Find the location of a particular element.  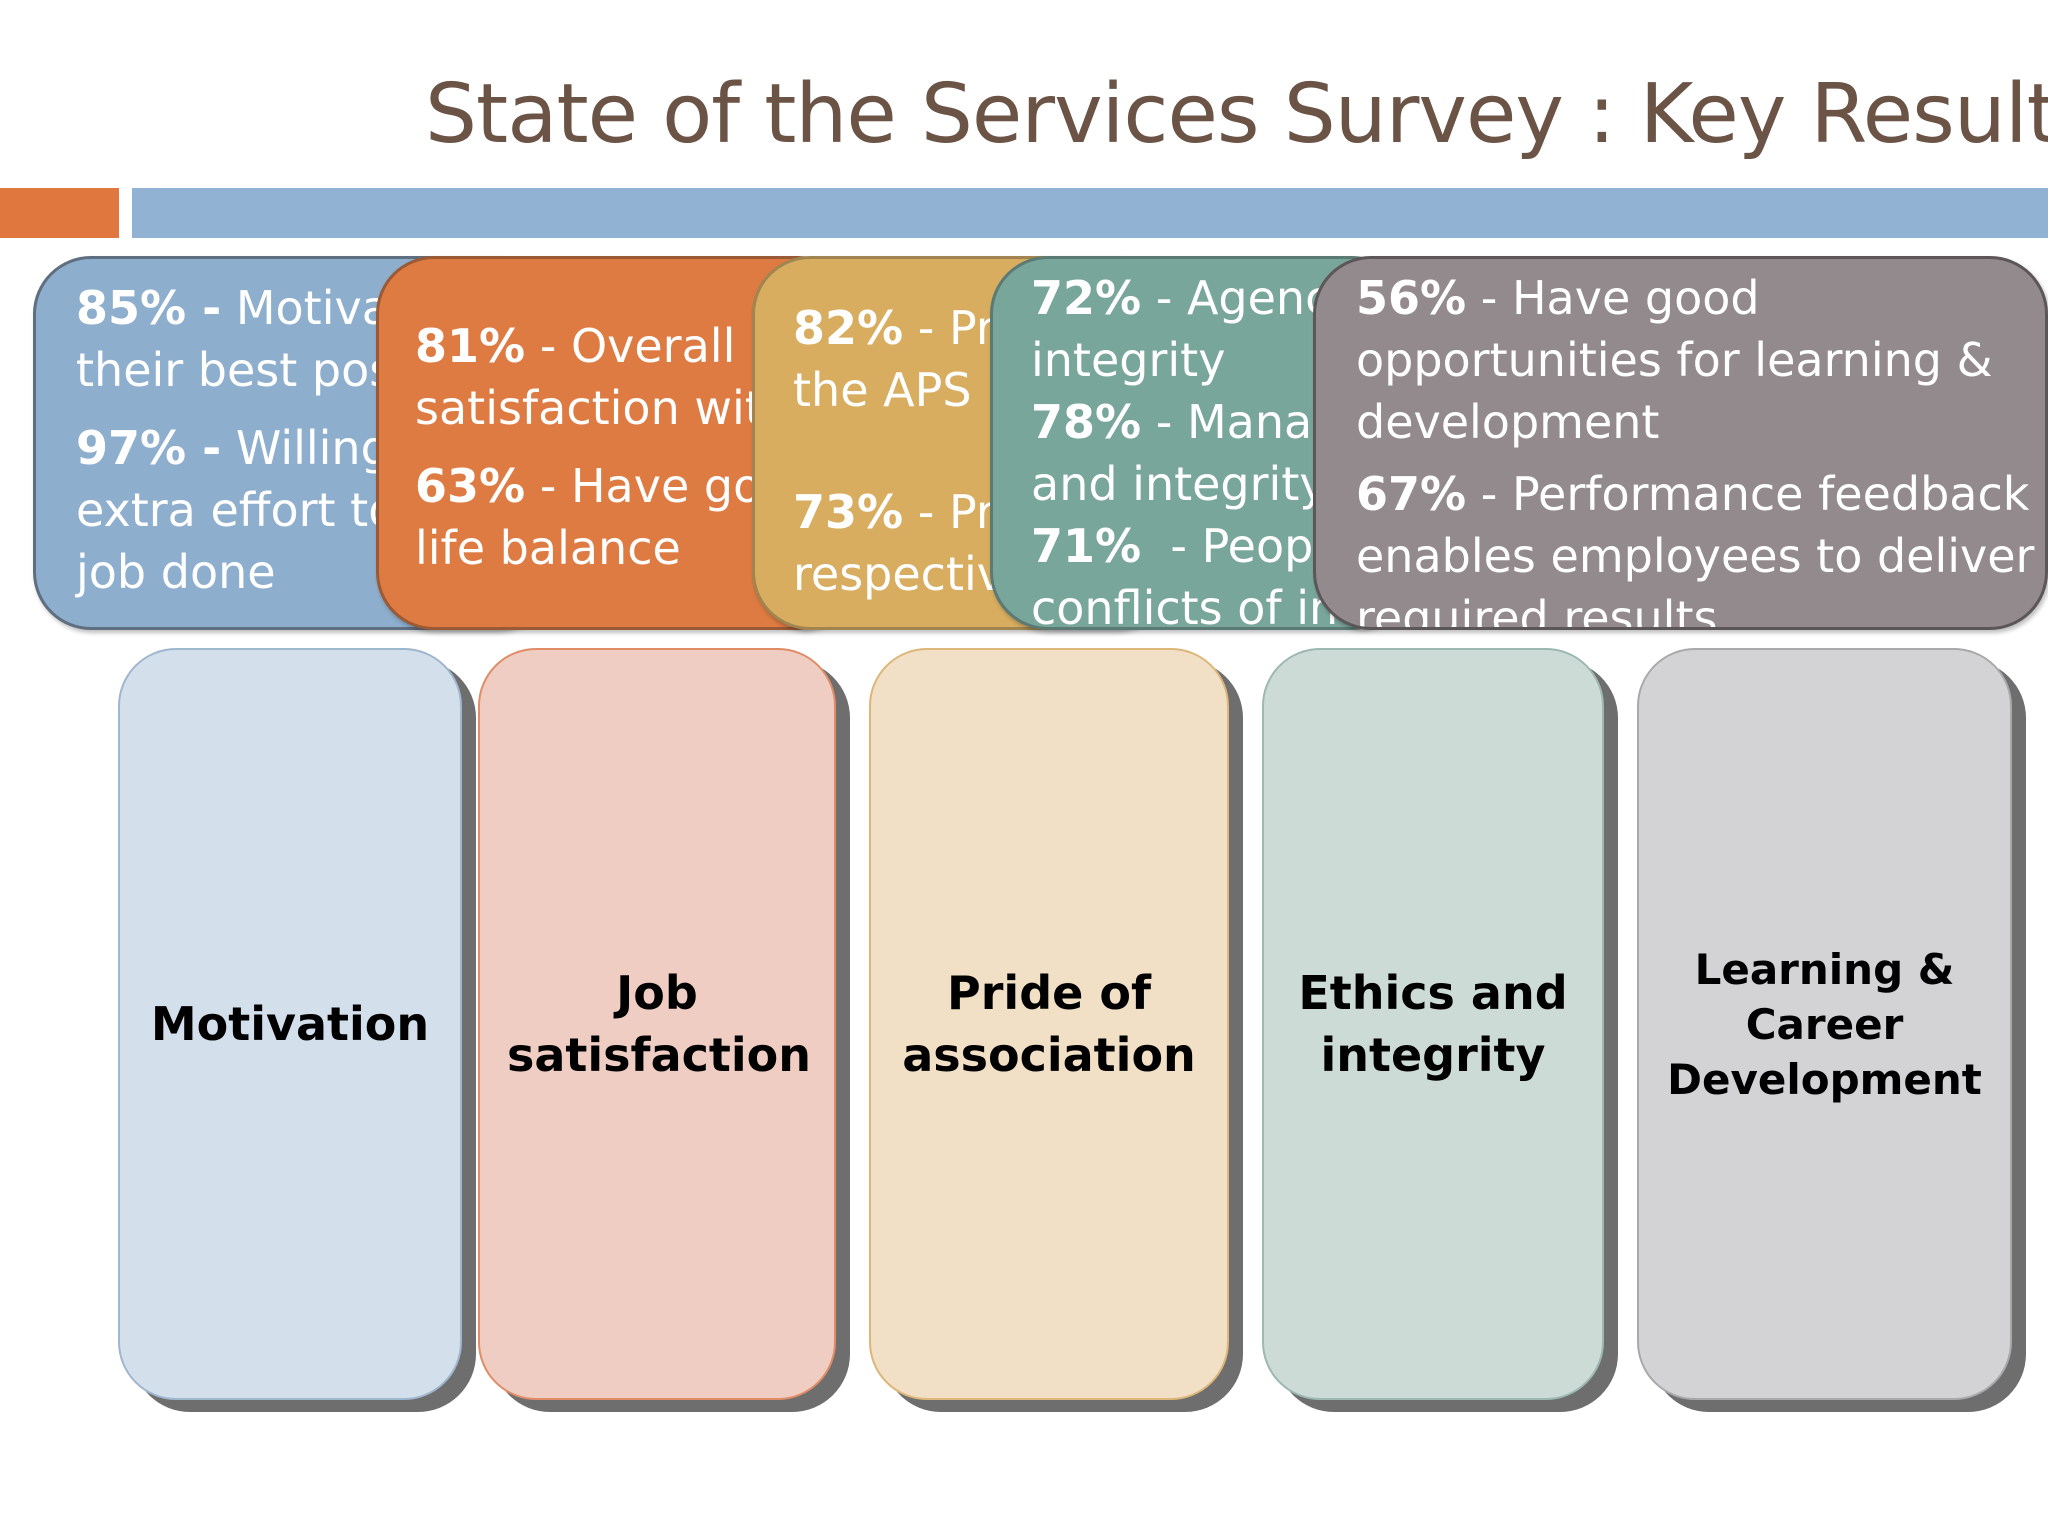

result-line: 67% - Performance feedback is located at coordinates (1693, 494).